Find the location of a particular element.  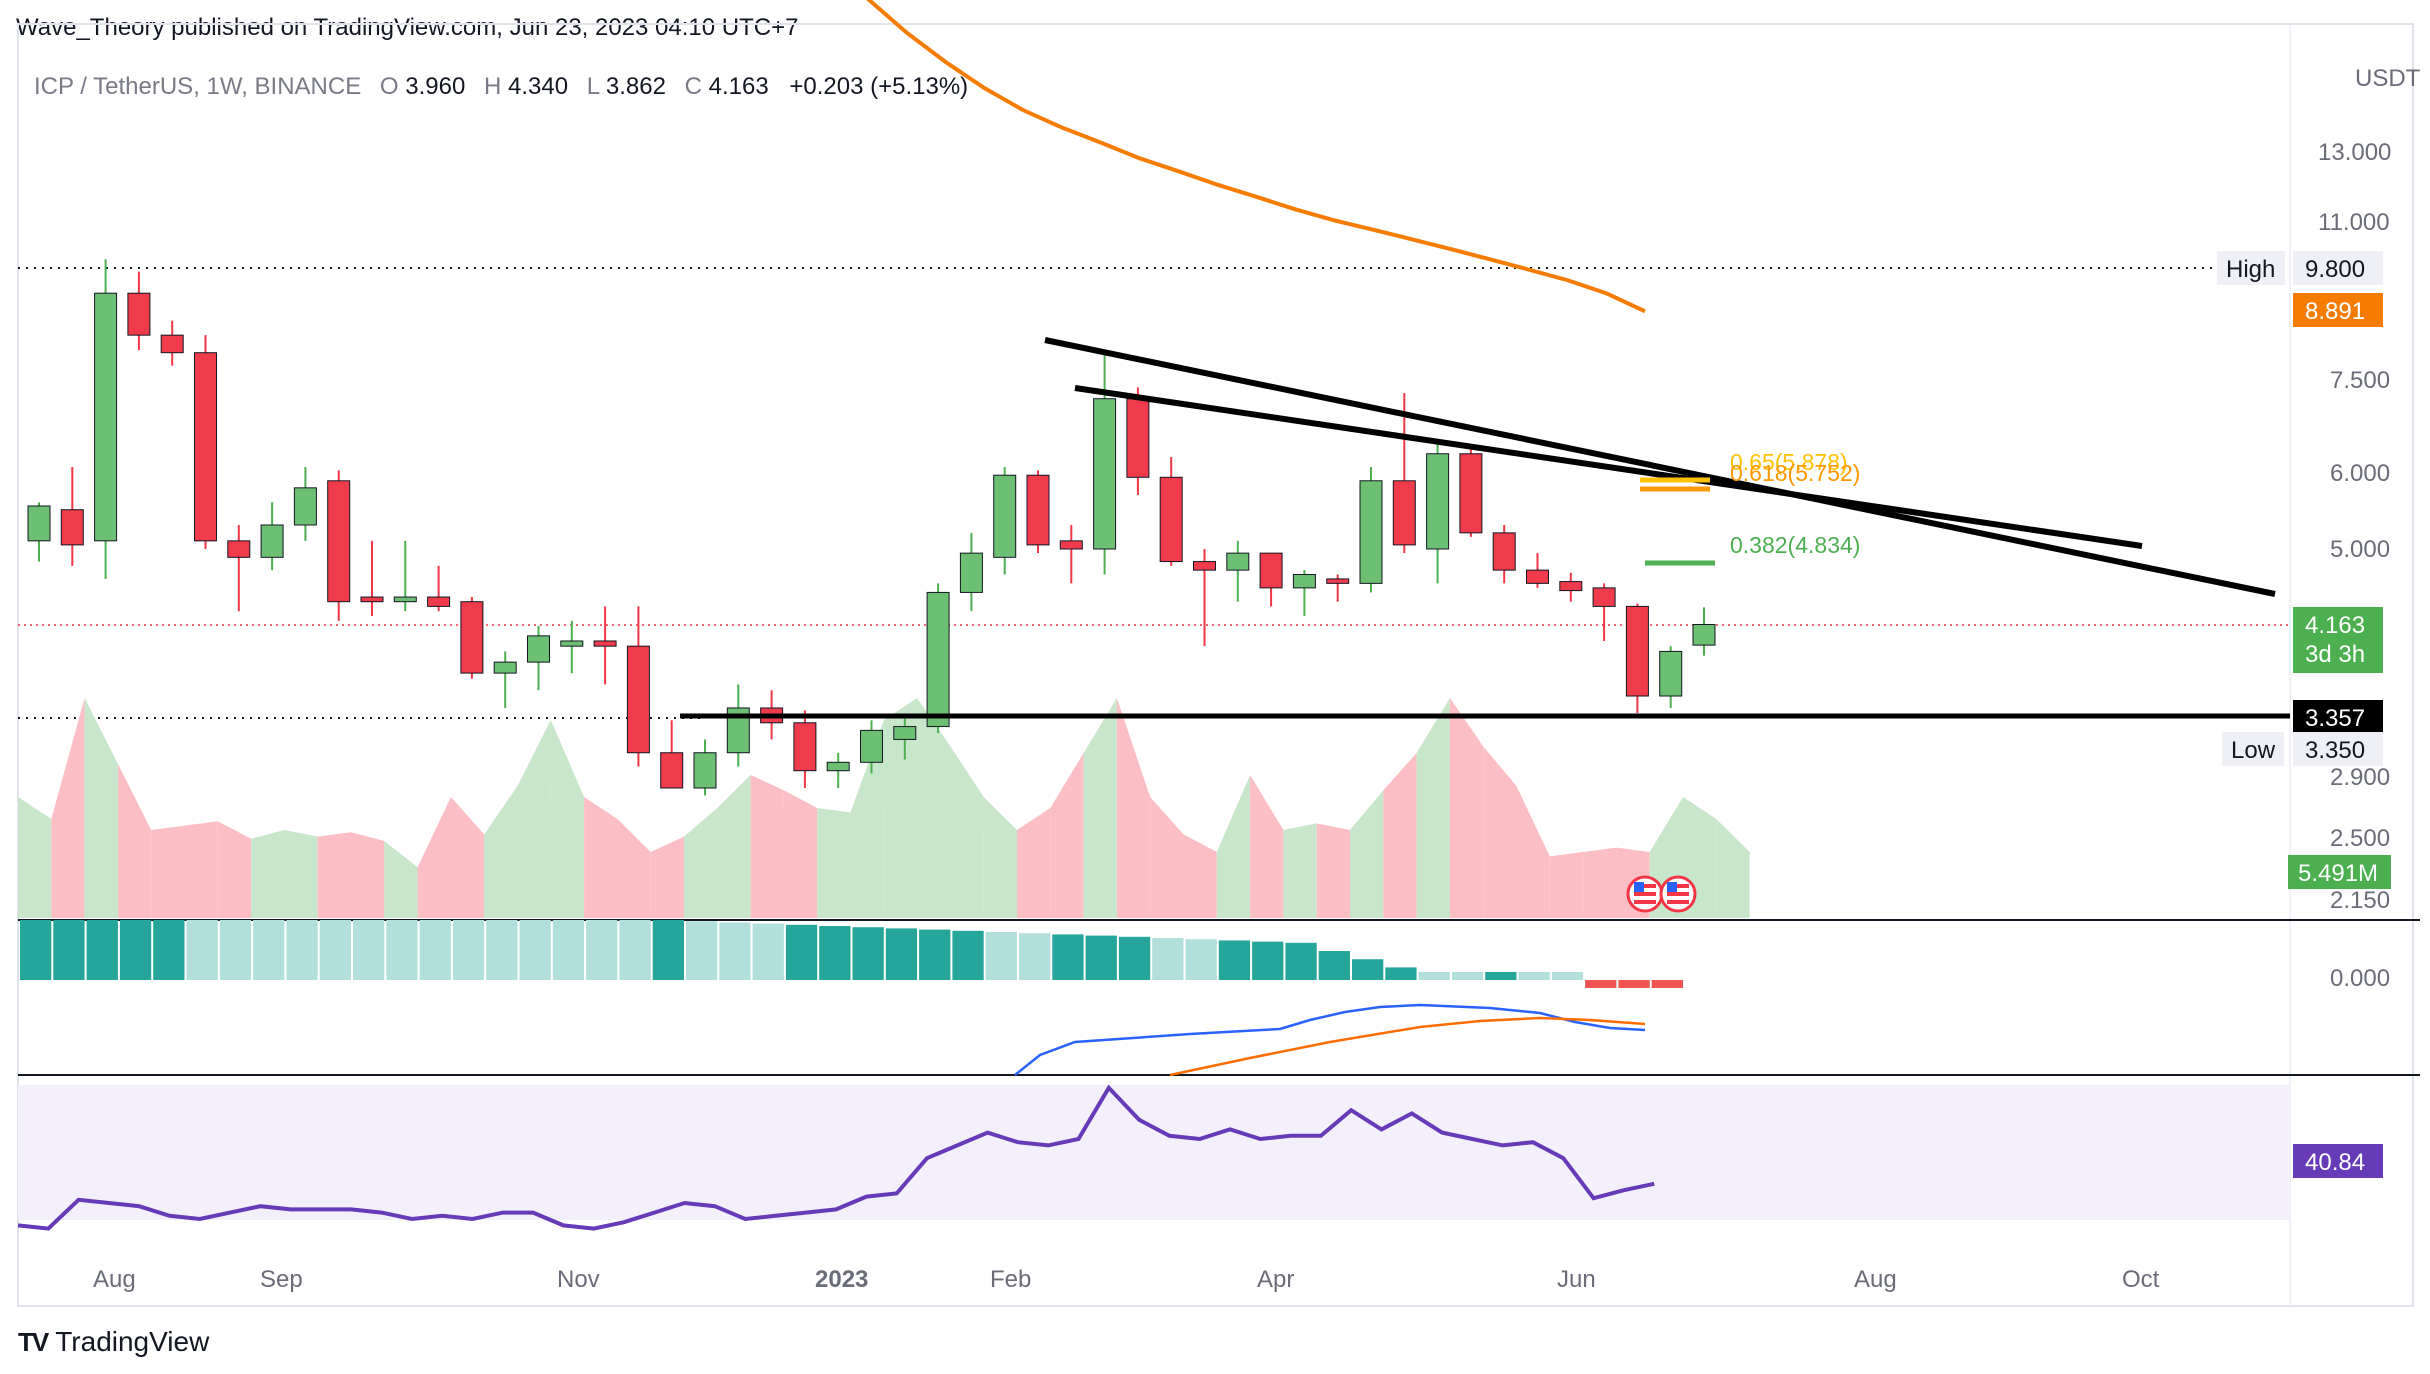

ma200-line is located at coordinates (1256, 157).